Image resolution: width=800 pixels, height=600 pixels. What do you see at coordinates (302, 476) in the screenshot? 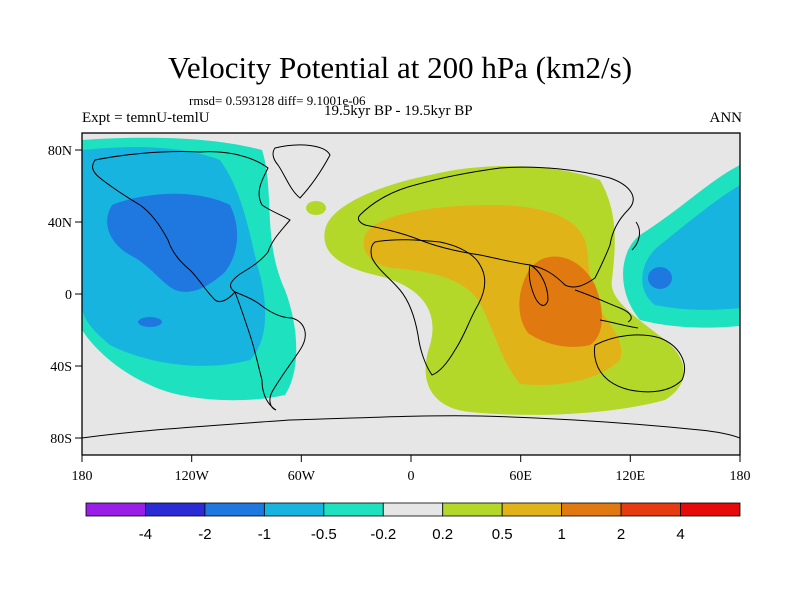
I see `lon-label: 60W` at bounding box center [302, 476].